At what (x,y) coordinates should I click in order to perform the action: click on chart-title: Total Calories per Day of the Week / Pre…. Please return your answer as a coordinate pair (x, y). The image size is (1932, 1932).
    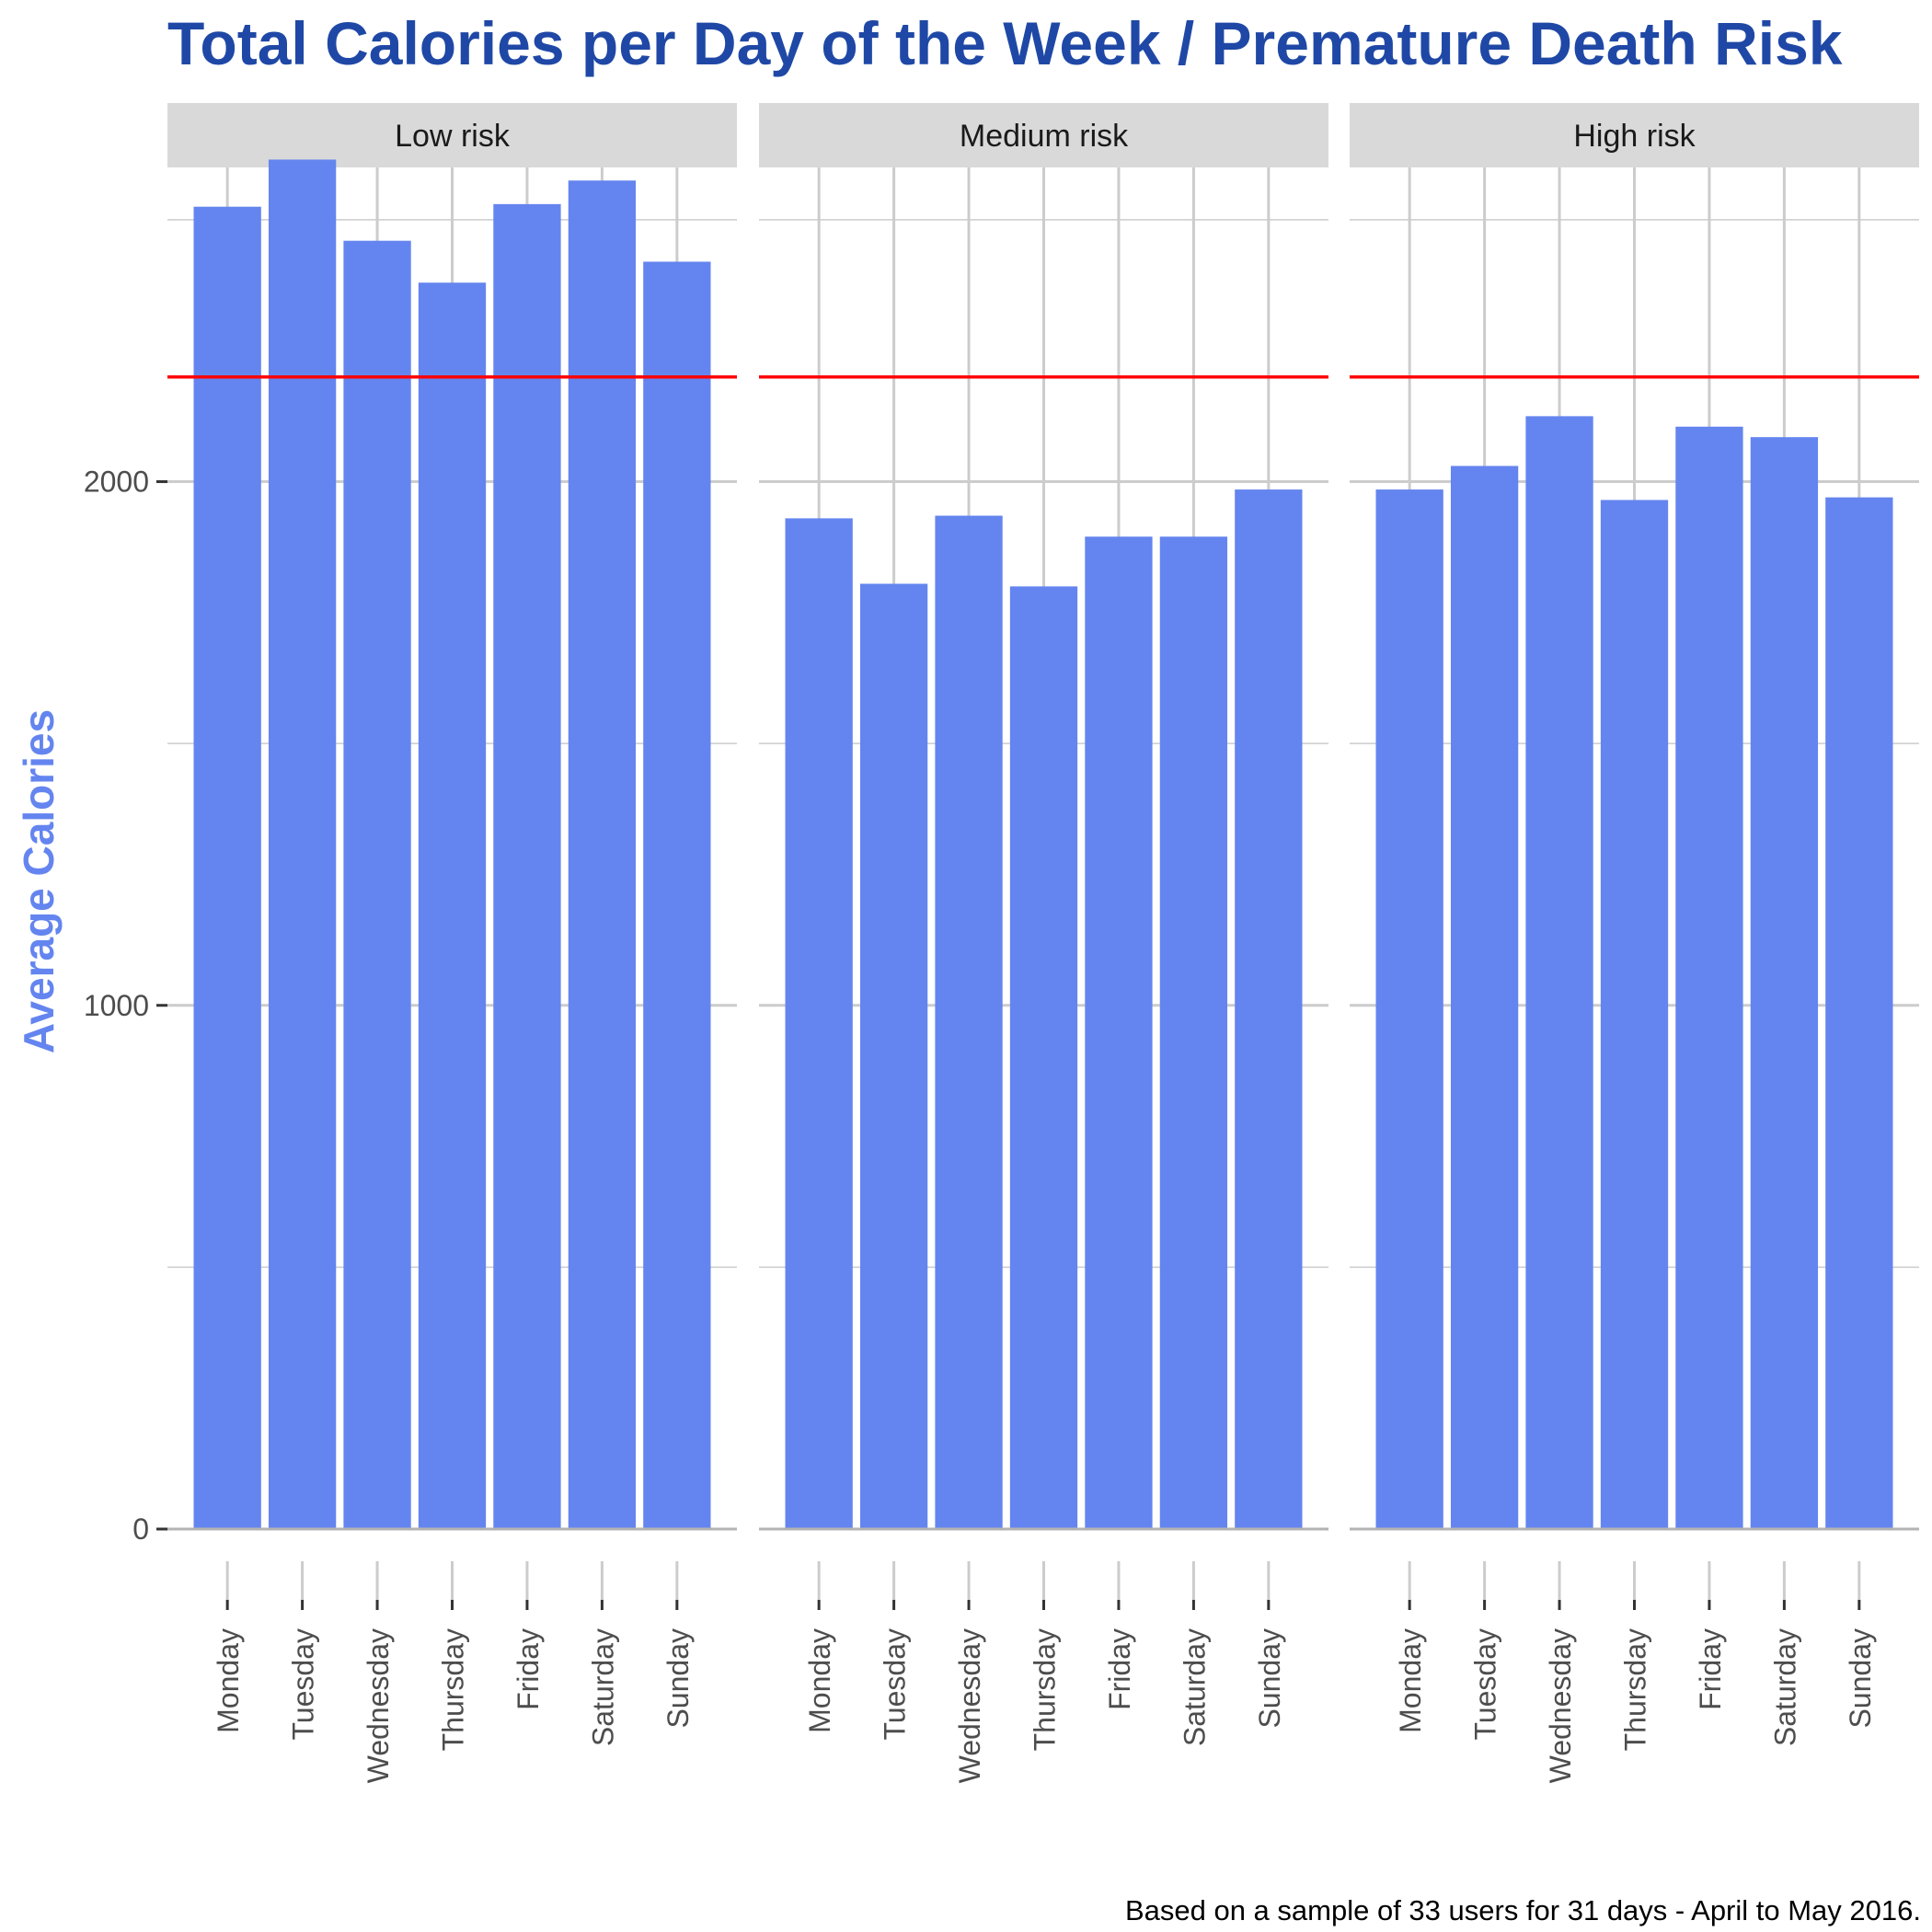
    Looking at the image, I should click on (1005, 43).